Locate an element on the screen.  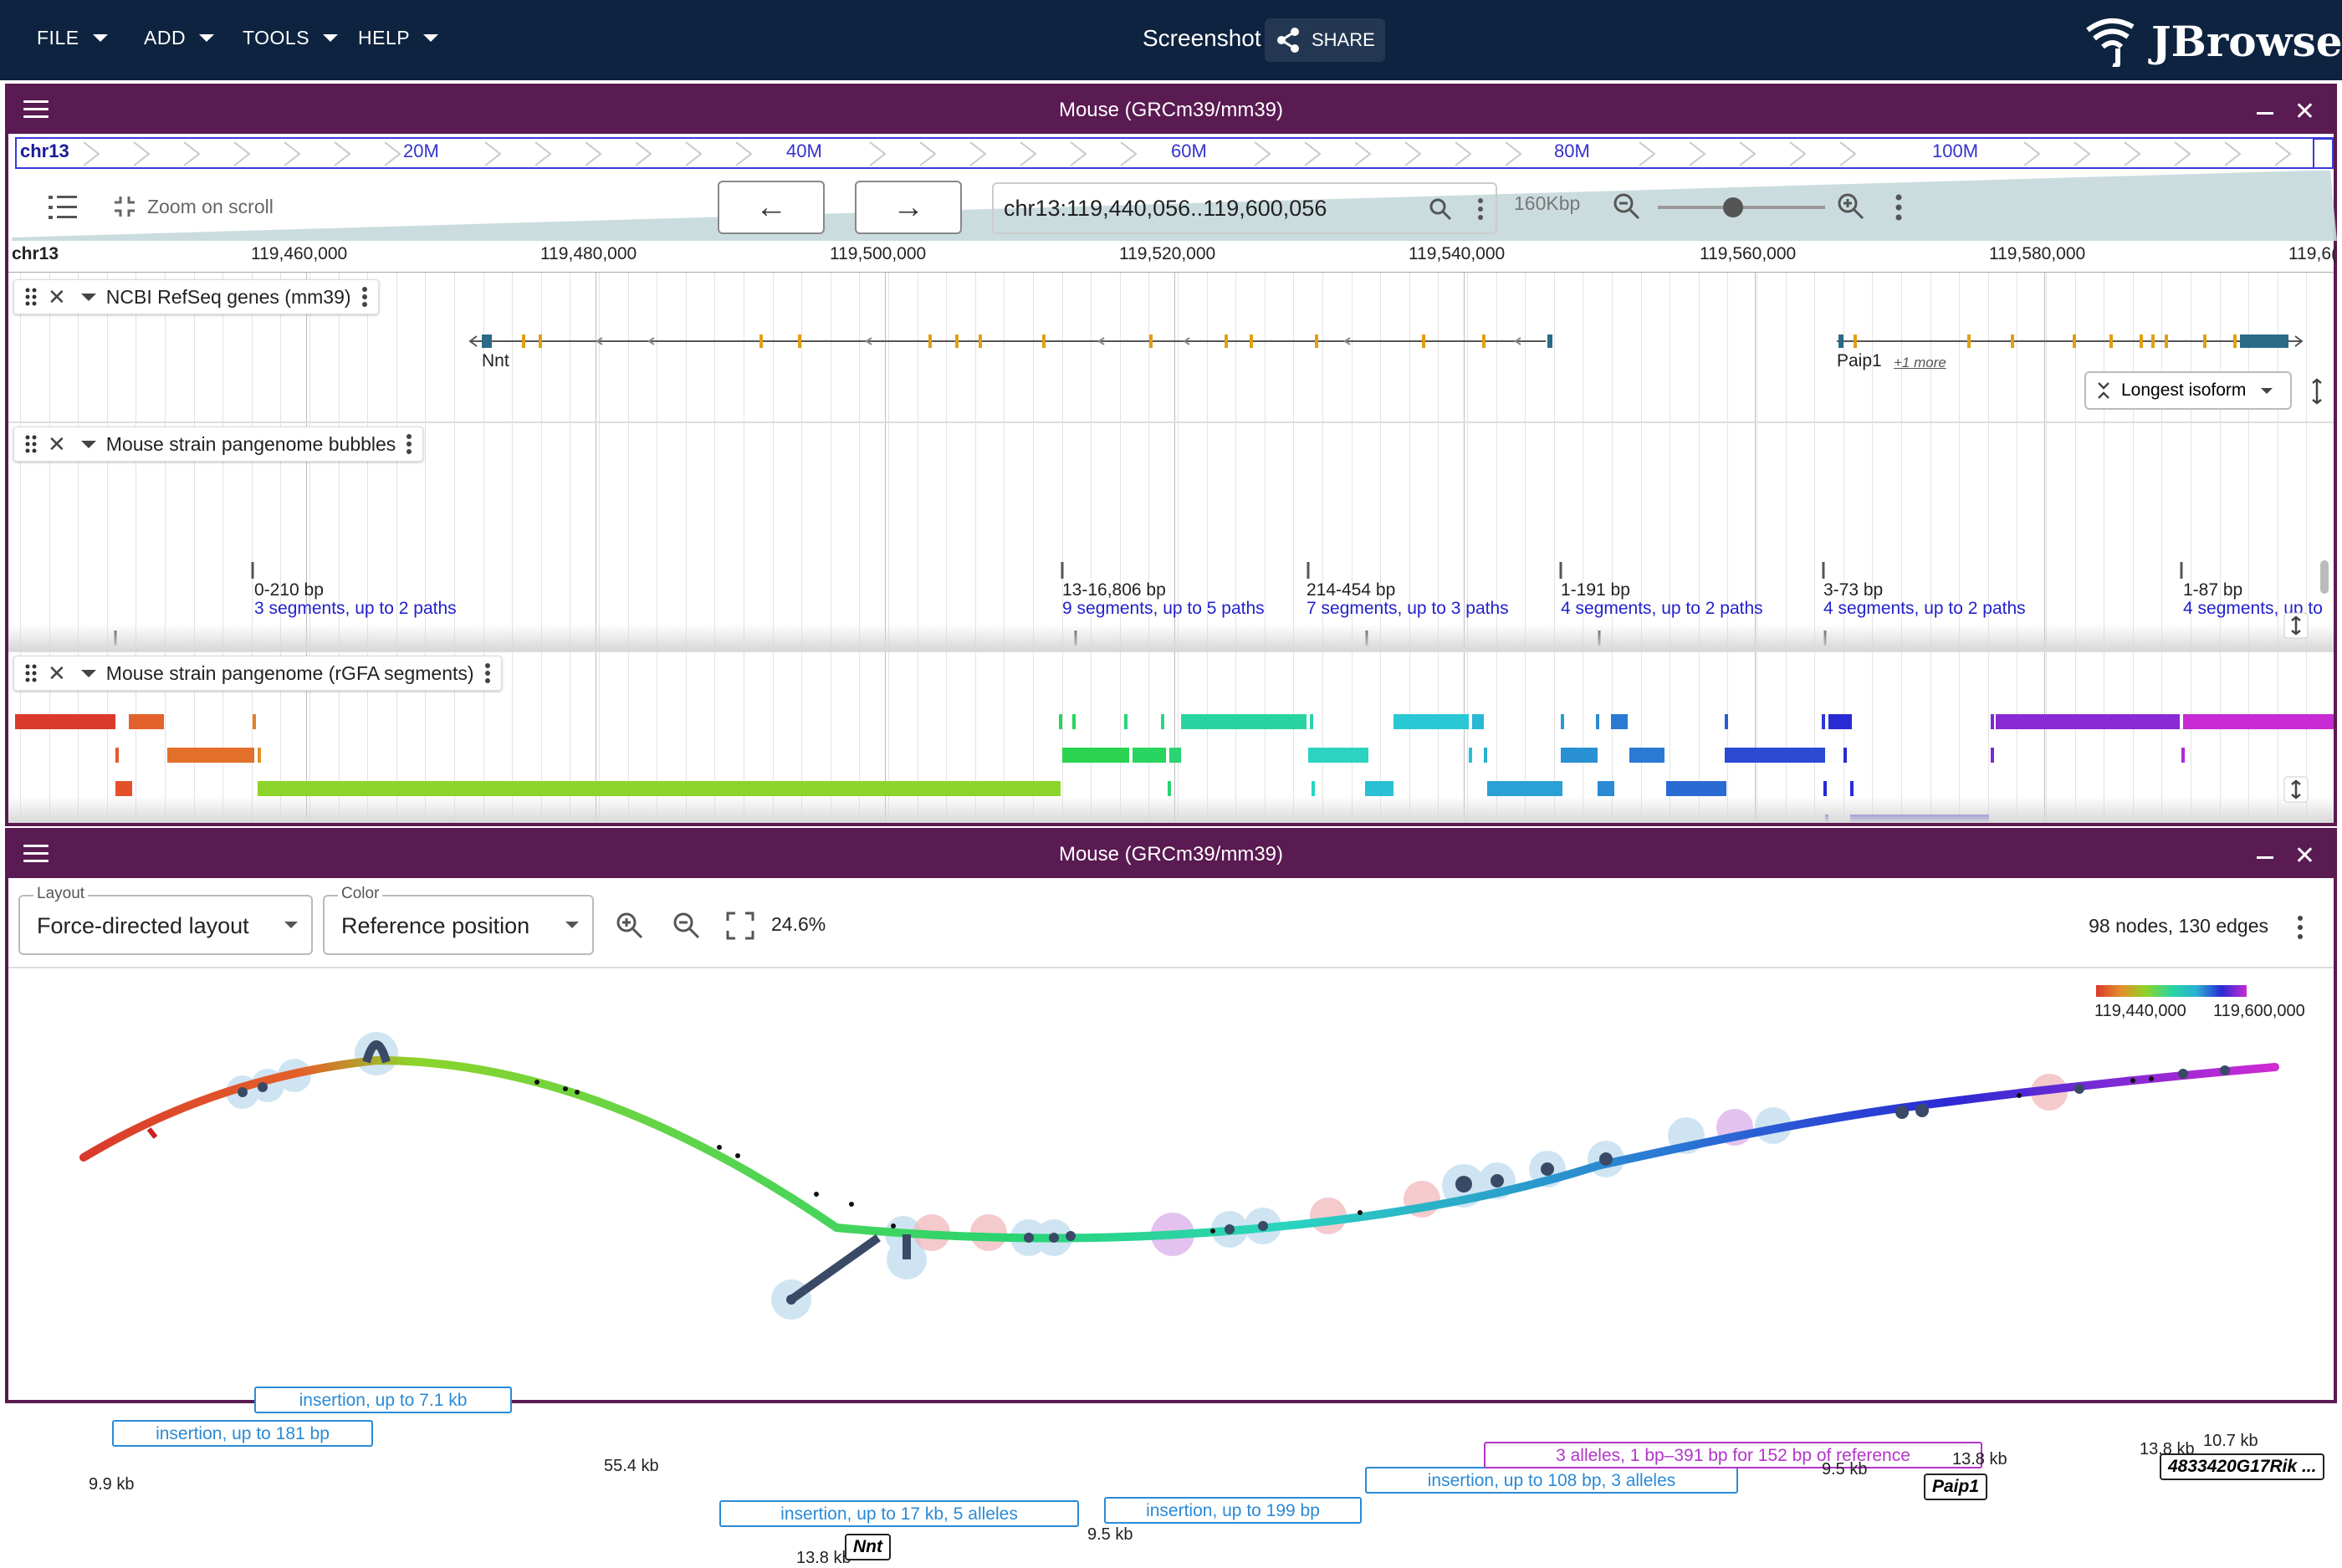
track-fade is located at coordinates (1171, 637).